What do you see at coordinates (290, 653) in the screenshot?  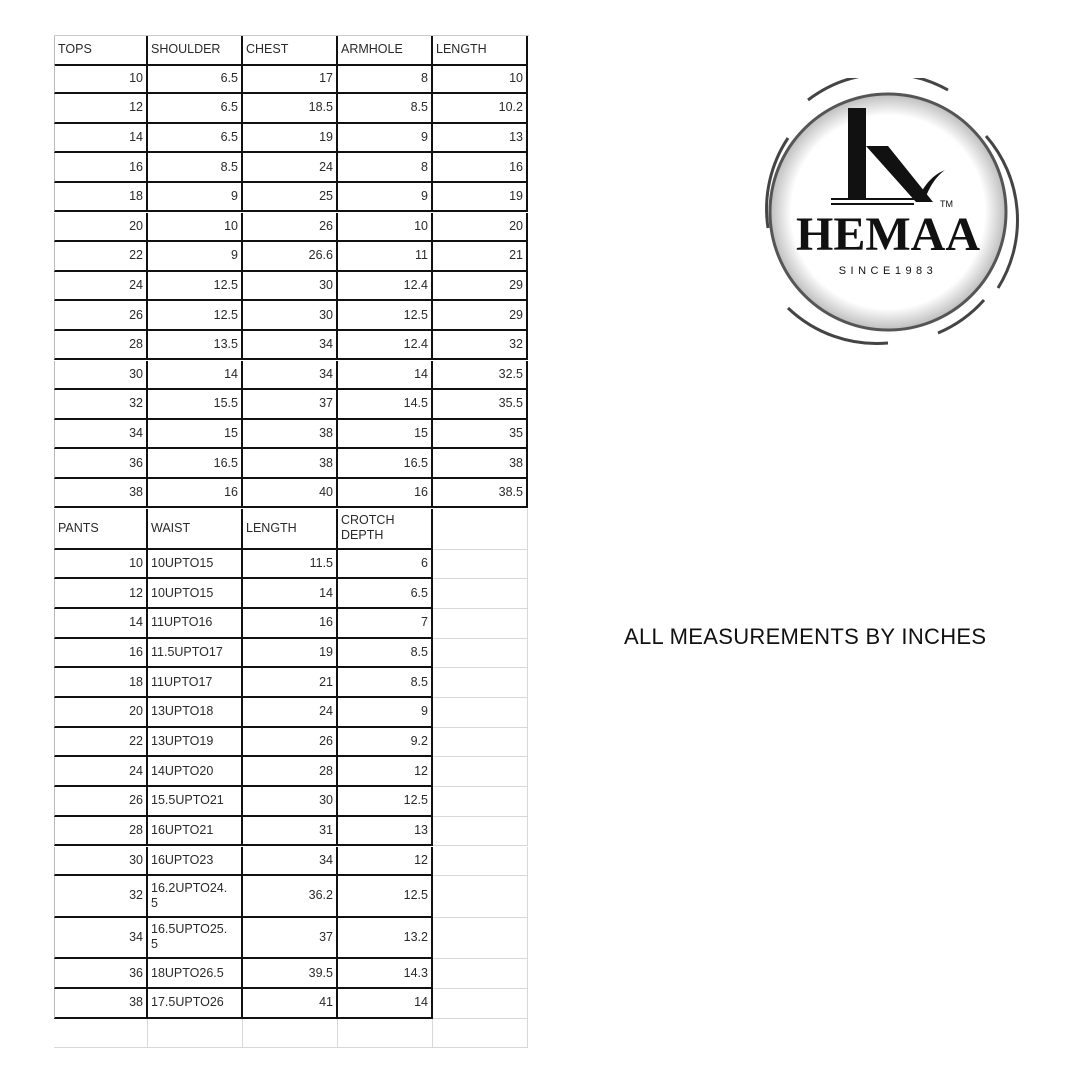 I see `table-cell: 19` at bounding box center [290, 653].